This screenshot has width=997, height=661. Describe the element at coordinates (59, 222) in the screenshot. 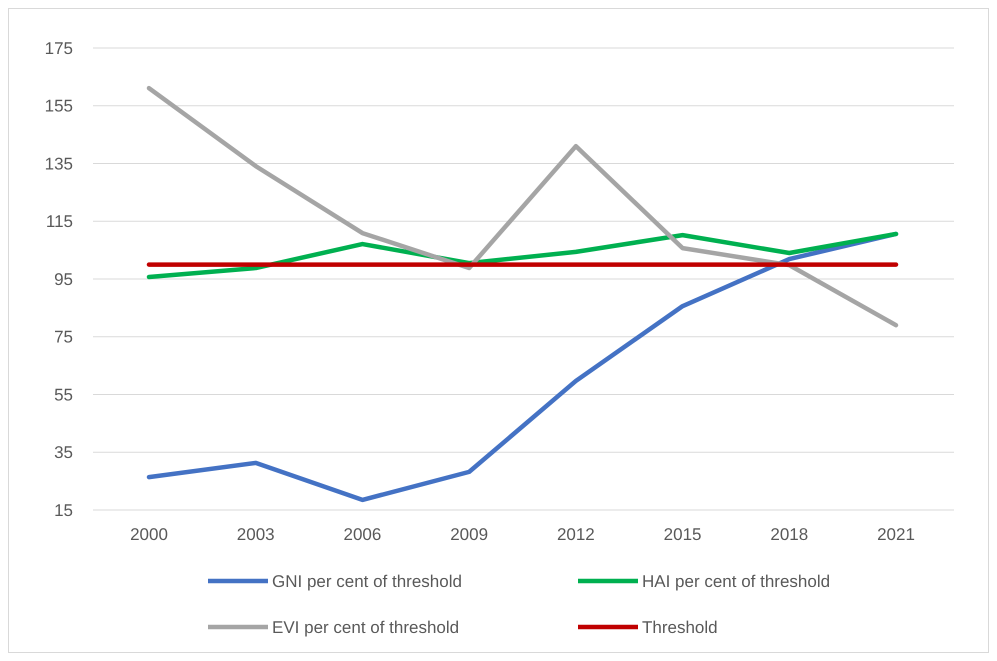

I see `y-tick-label: 115` at that location.